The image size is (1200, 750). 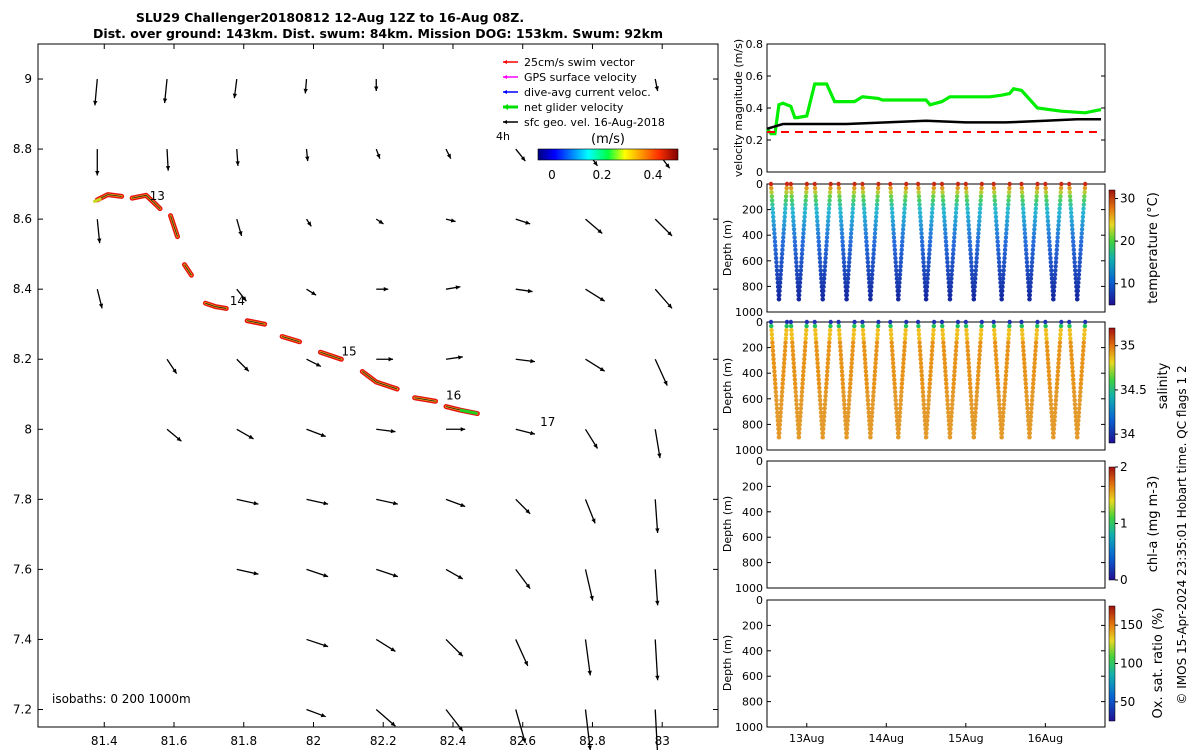 What do you see at coordinates (1127, 284) in the screenshot?
I see `colorbar-tick-label: 10` at bounding box center [1127, 284].